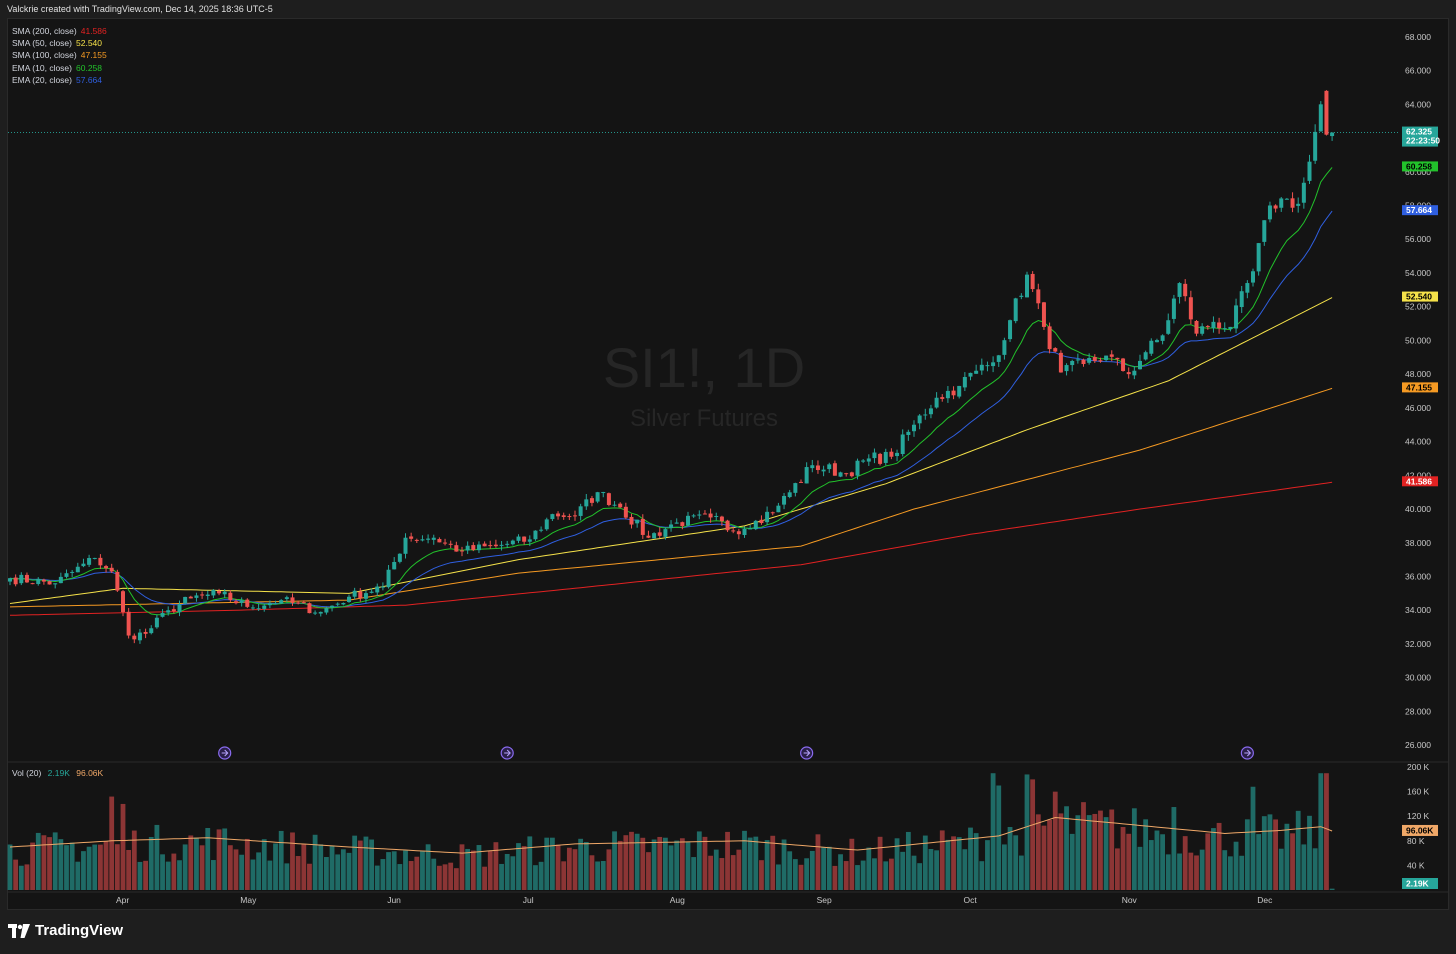  What do you see at coordinates (1419, 481) in the screenshot?
I see `price-tag-label: 41.586` at bounding box center [1419, 481].